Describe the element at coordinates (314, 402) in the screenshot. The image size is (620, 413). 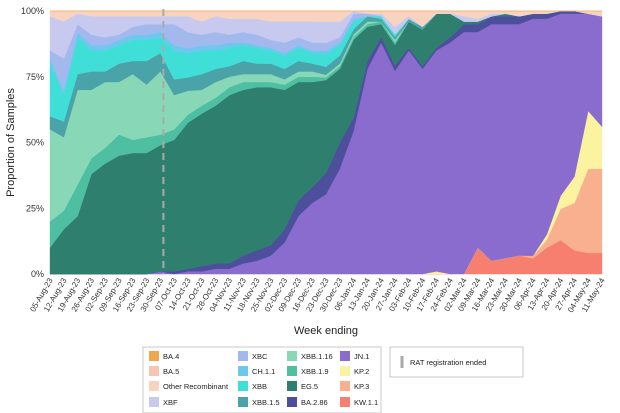
I see `legend-label-ba-2-86: BA.2.86` at that location.